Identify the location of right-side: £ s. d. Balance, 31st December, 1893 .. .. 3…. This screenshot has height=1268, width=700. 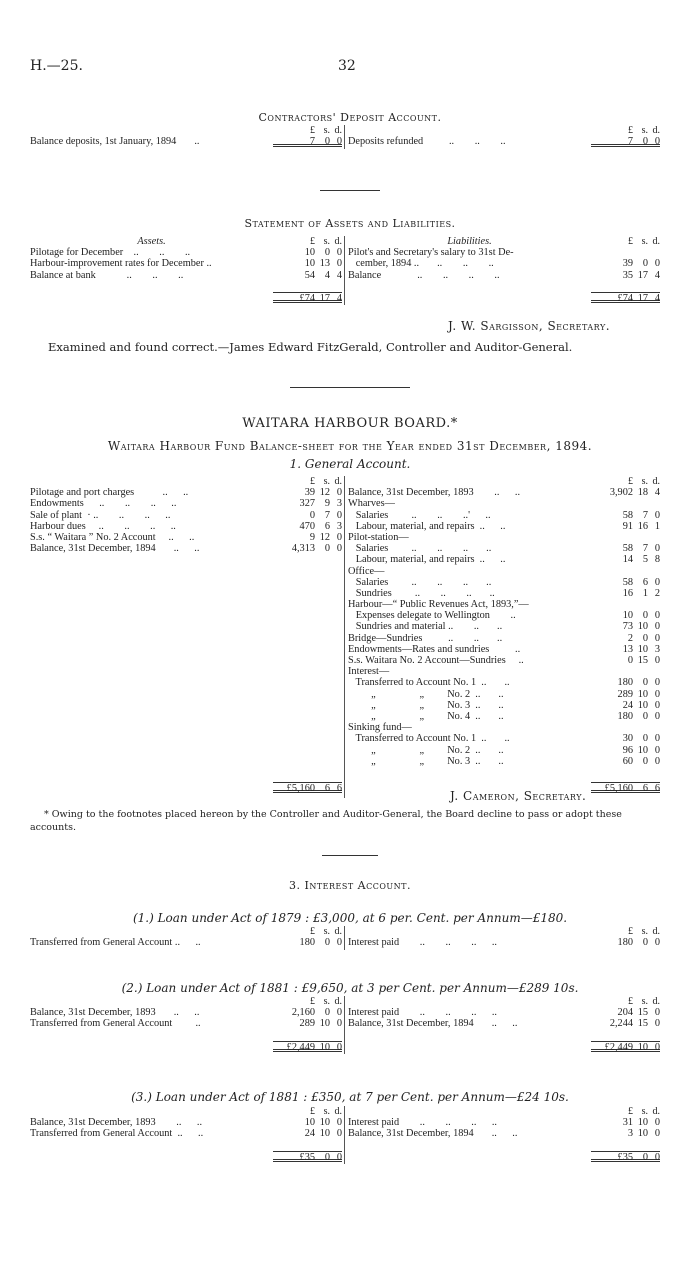
(504, 635).